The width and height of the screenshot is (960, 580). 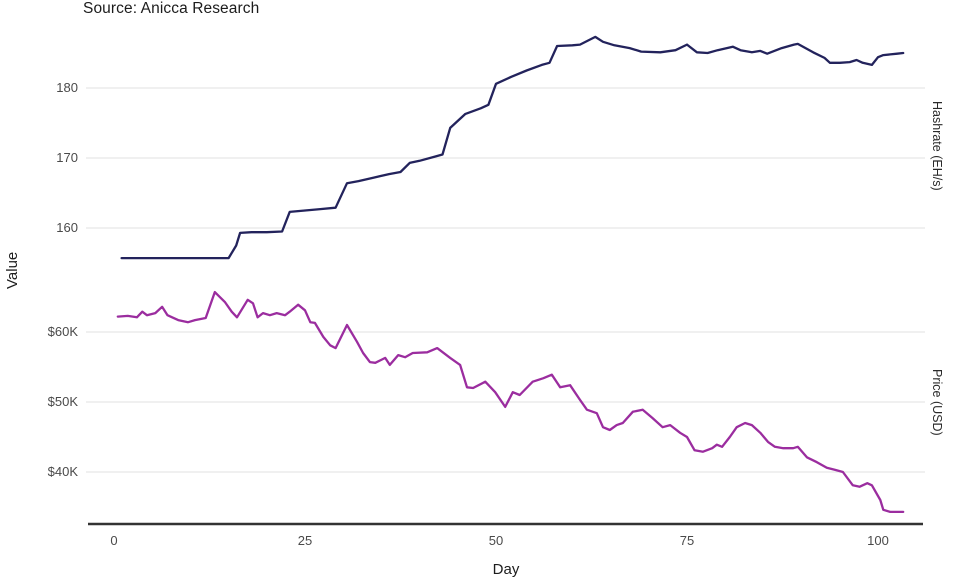 What do you see at coordinates (305, 540) in the screenshot?
I see `x-tick-label: 25` at bounding box center [305, 540].